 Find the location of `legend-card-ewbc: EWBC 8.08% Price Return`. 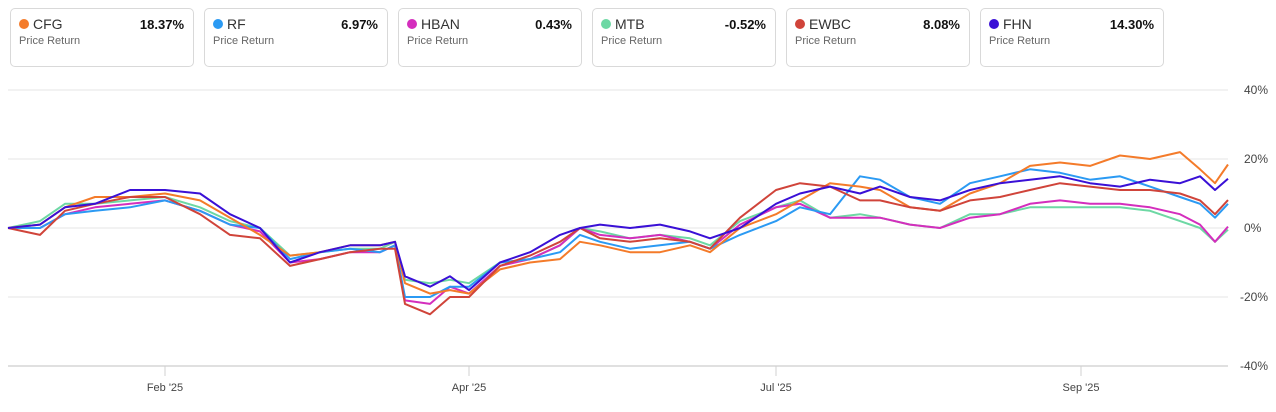

legend-card-ewbc: EWBC 8.08% Price Return is located at coordinates (878, 37).